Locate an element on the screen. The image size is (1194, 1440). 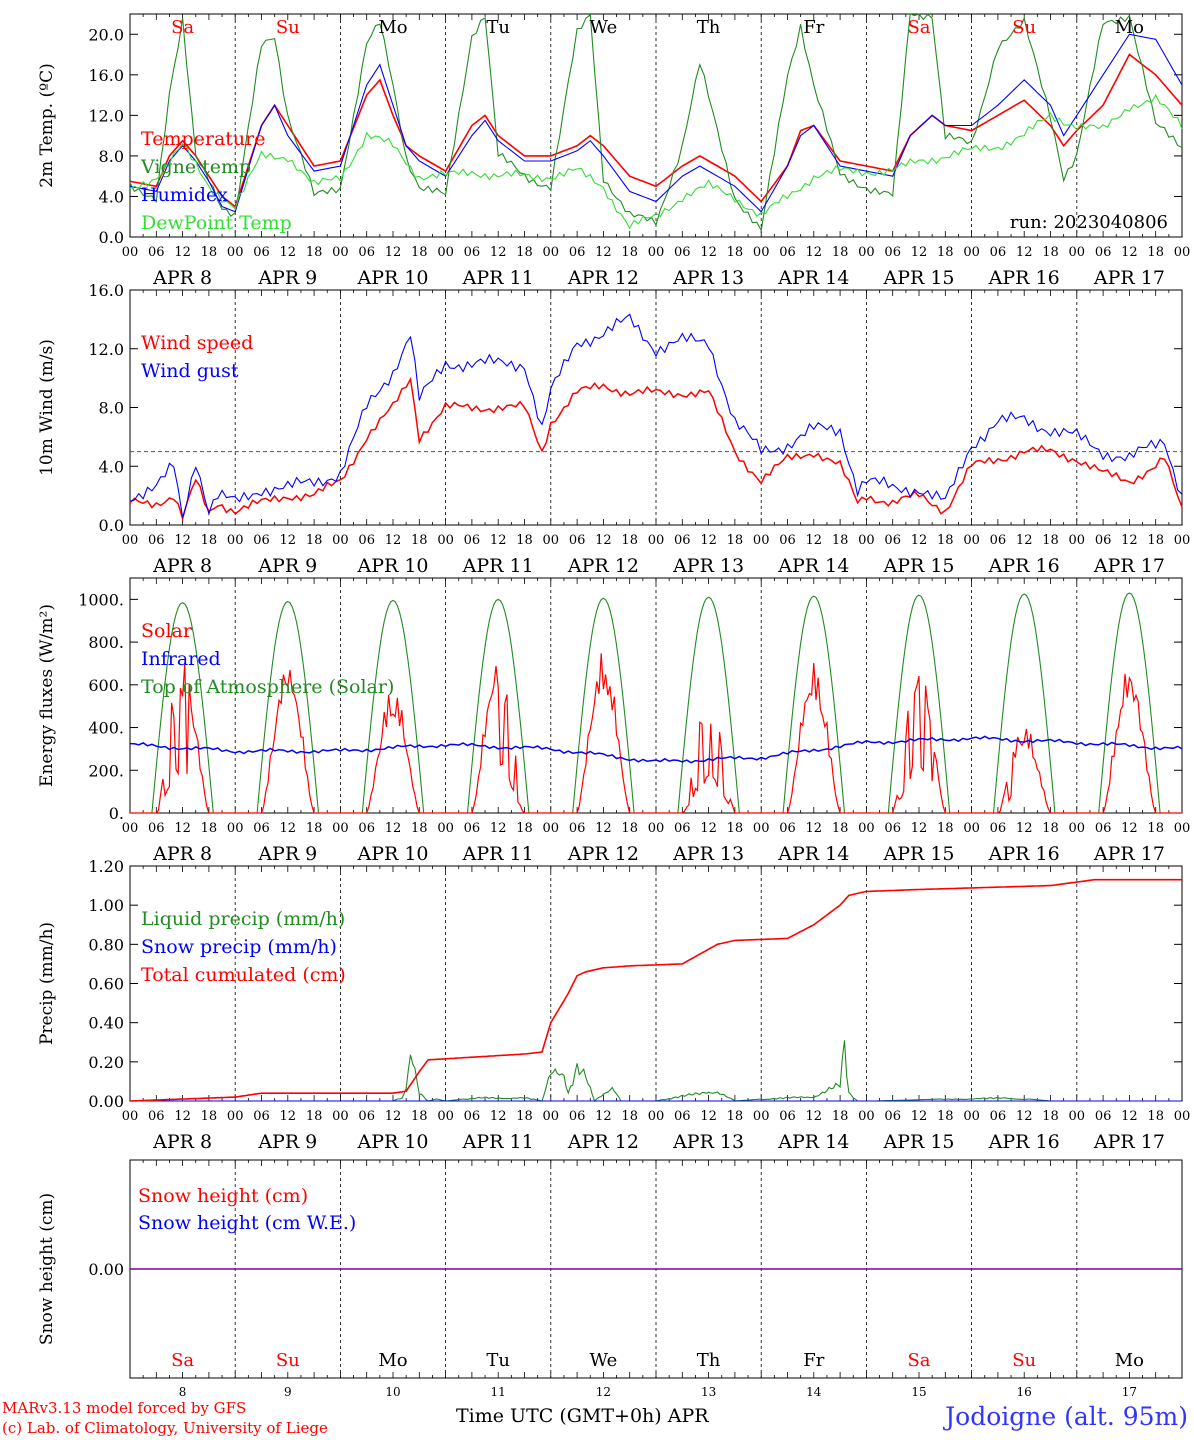
legend-entry: Wind gust is located at coordinates (190, 371).